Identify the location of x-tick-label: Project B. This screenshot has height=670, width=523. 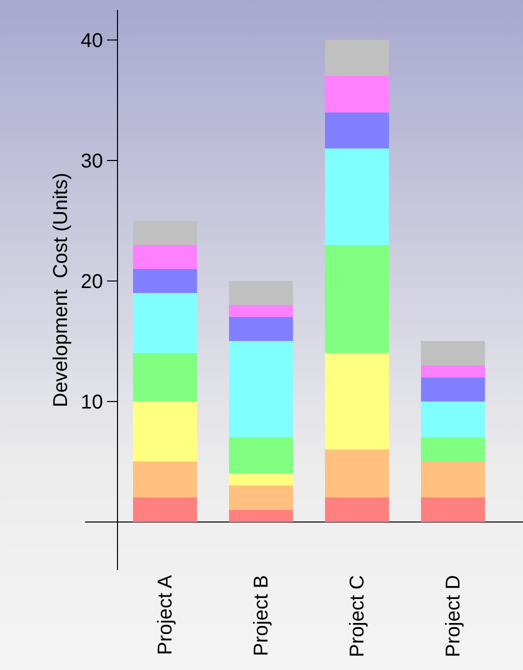
(261, 615).